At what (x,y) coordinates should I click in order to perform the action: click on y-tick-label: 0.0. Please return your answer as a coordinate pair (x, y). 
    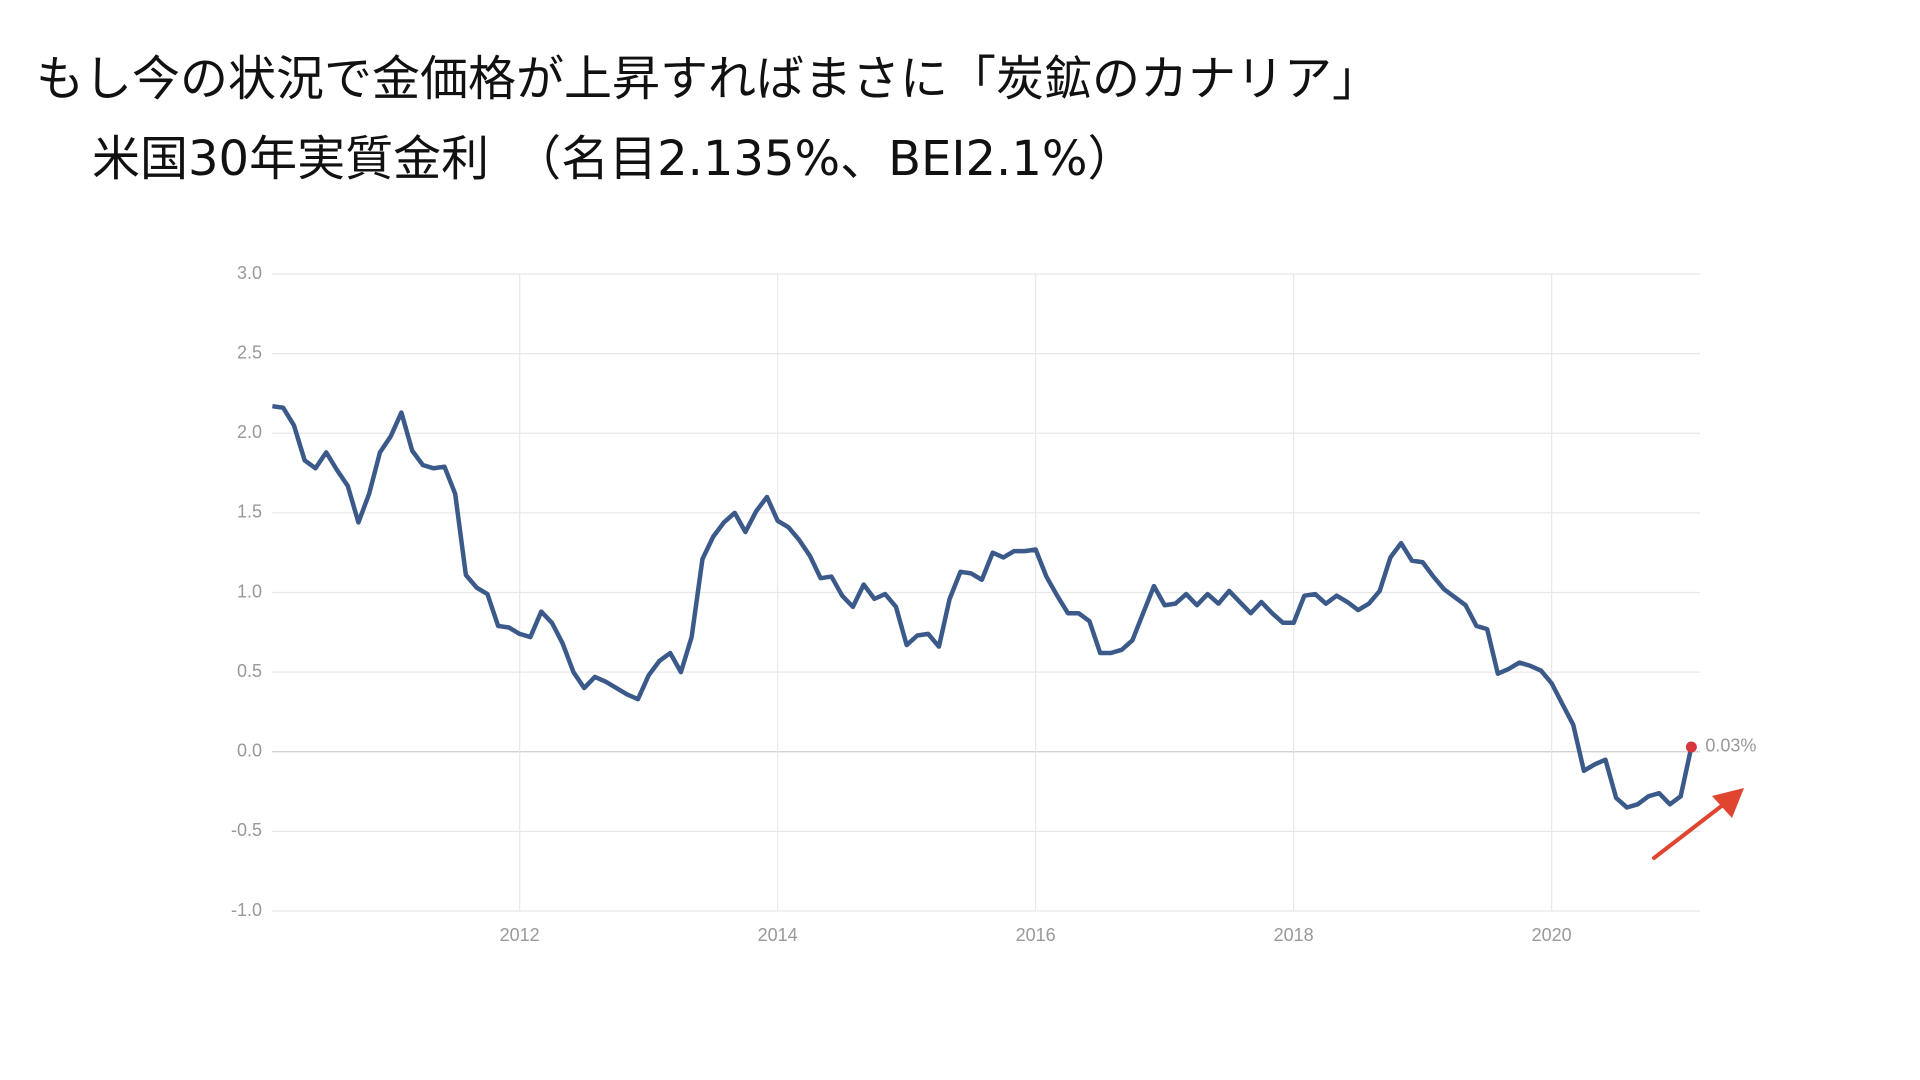
    Looking at the image, I should click on (249, 751).